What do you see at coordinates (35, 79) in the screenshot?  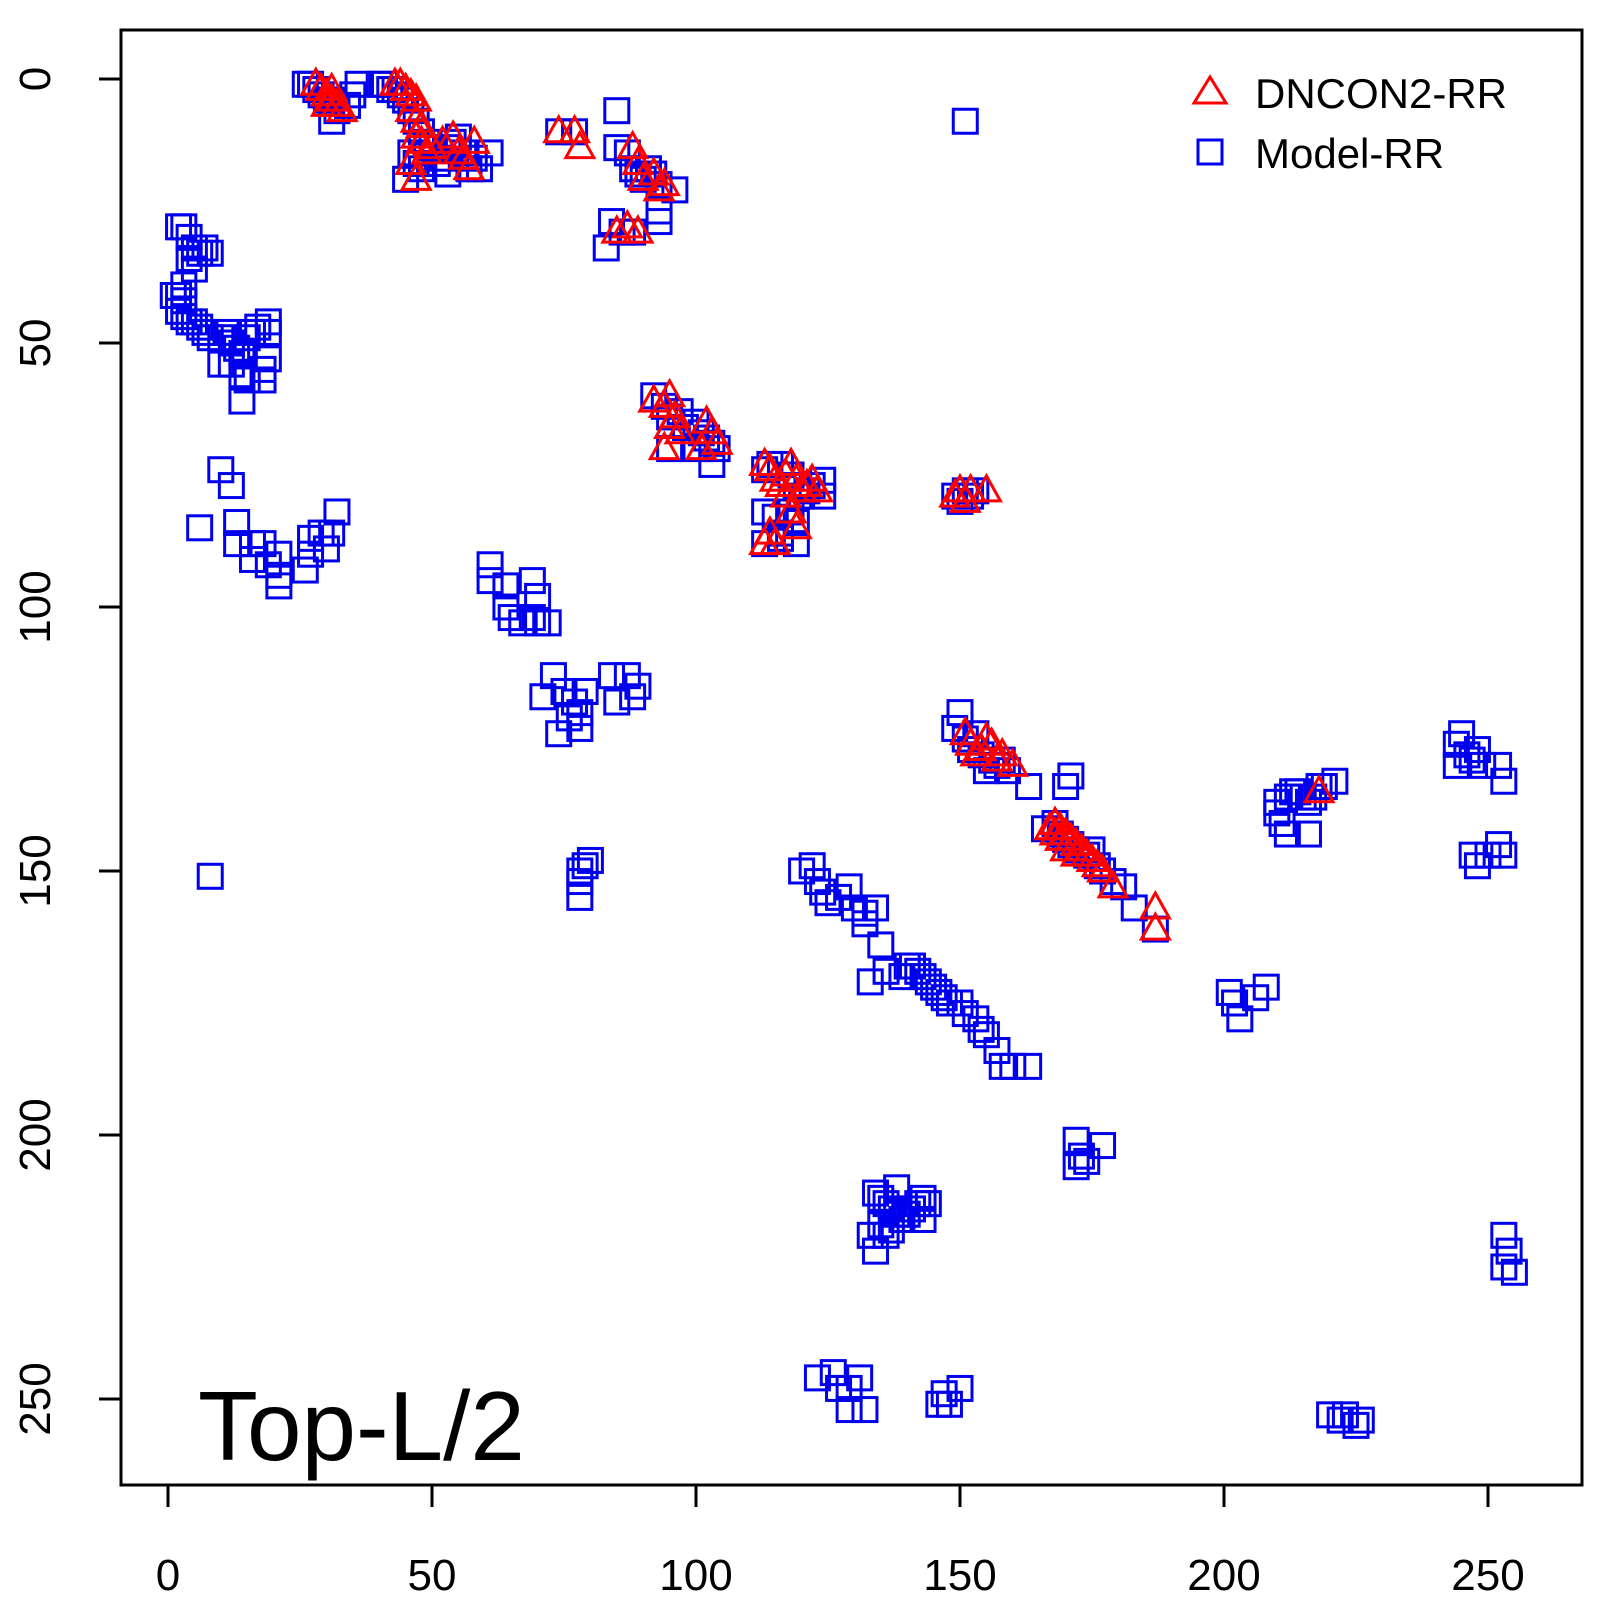 I see `y-tick-label: 0` at bounding box center [35, 79].